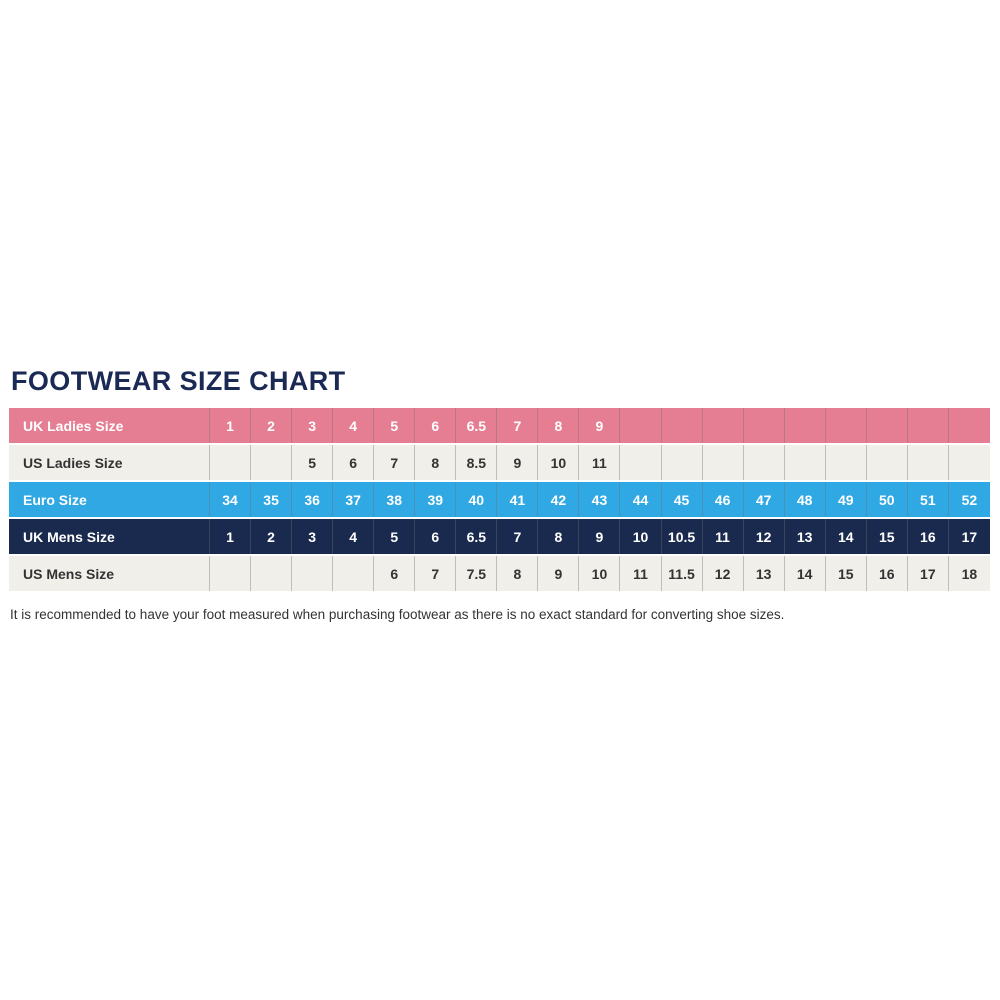 The image size is (1000, 1000). Describe the element at coordinates (764, 499) in the screenshot. I see `size-cell: 47` at that location.